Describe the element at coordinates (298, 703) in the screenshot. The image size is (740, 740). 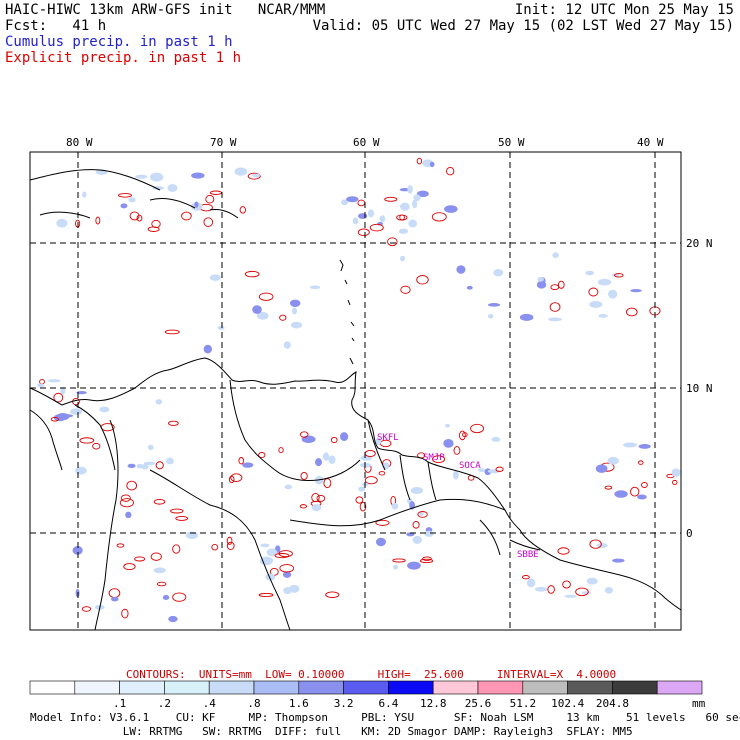
I see `colorbar-tick-label: 1.6` at that location.